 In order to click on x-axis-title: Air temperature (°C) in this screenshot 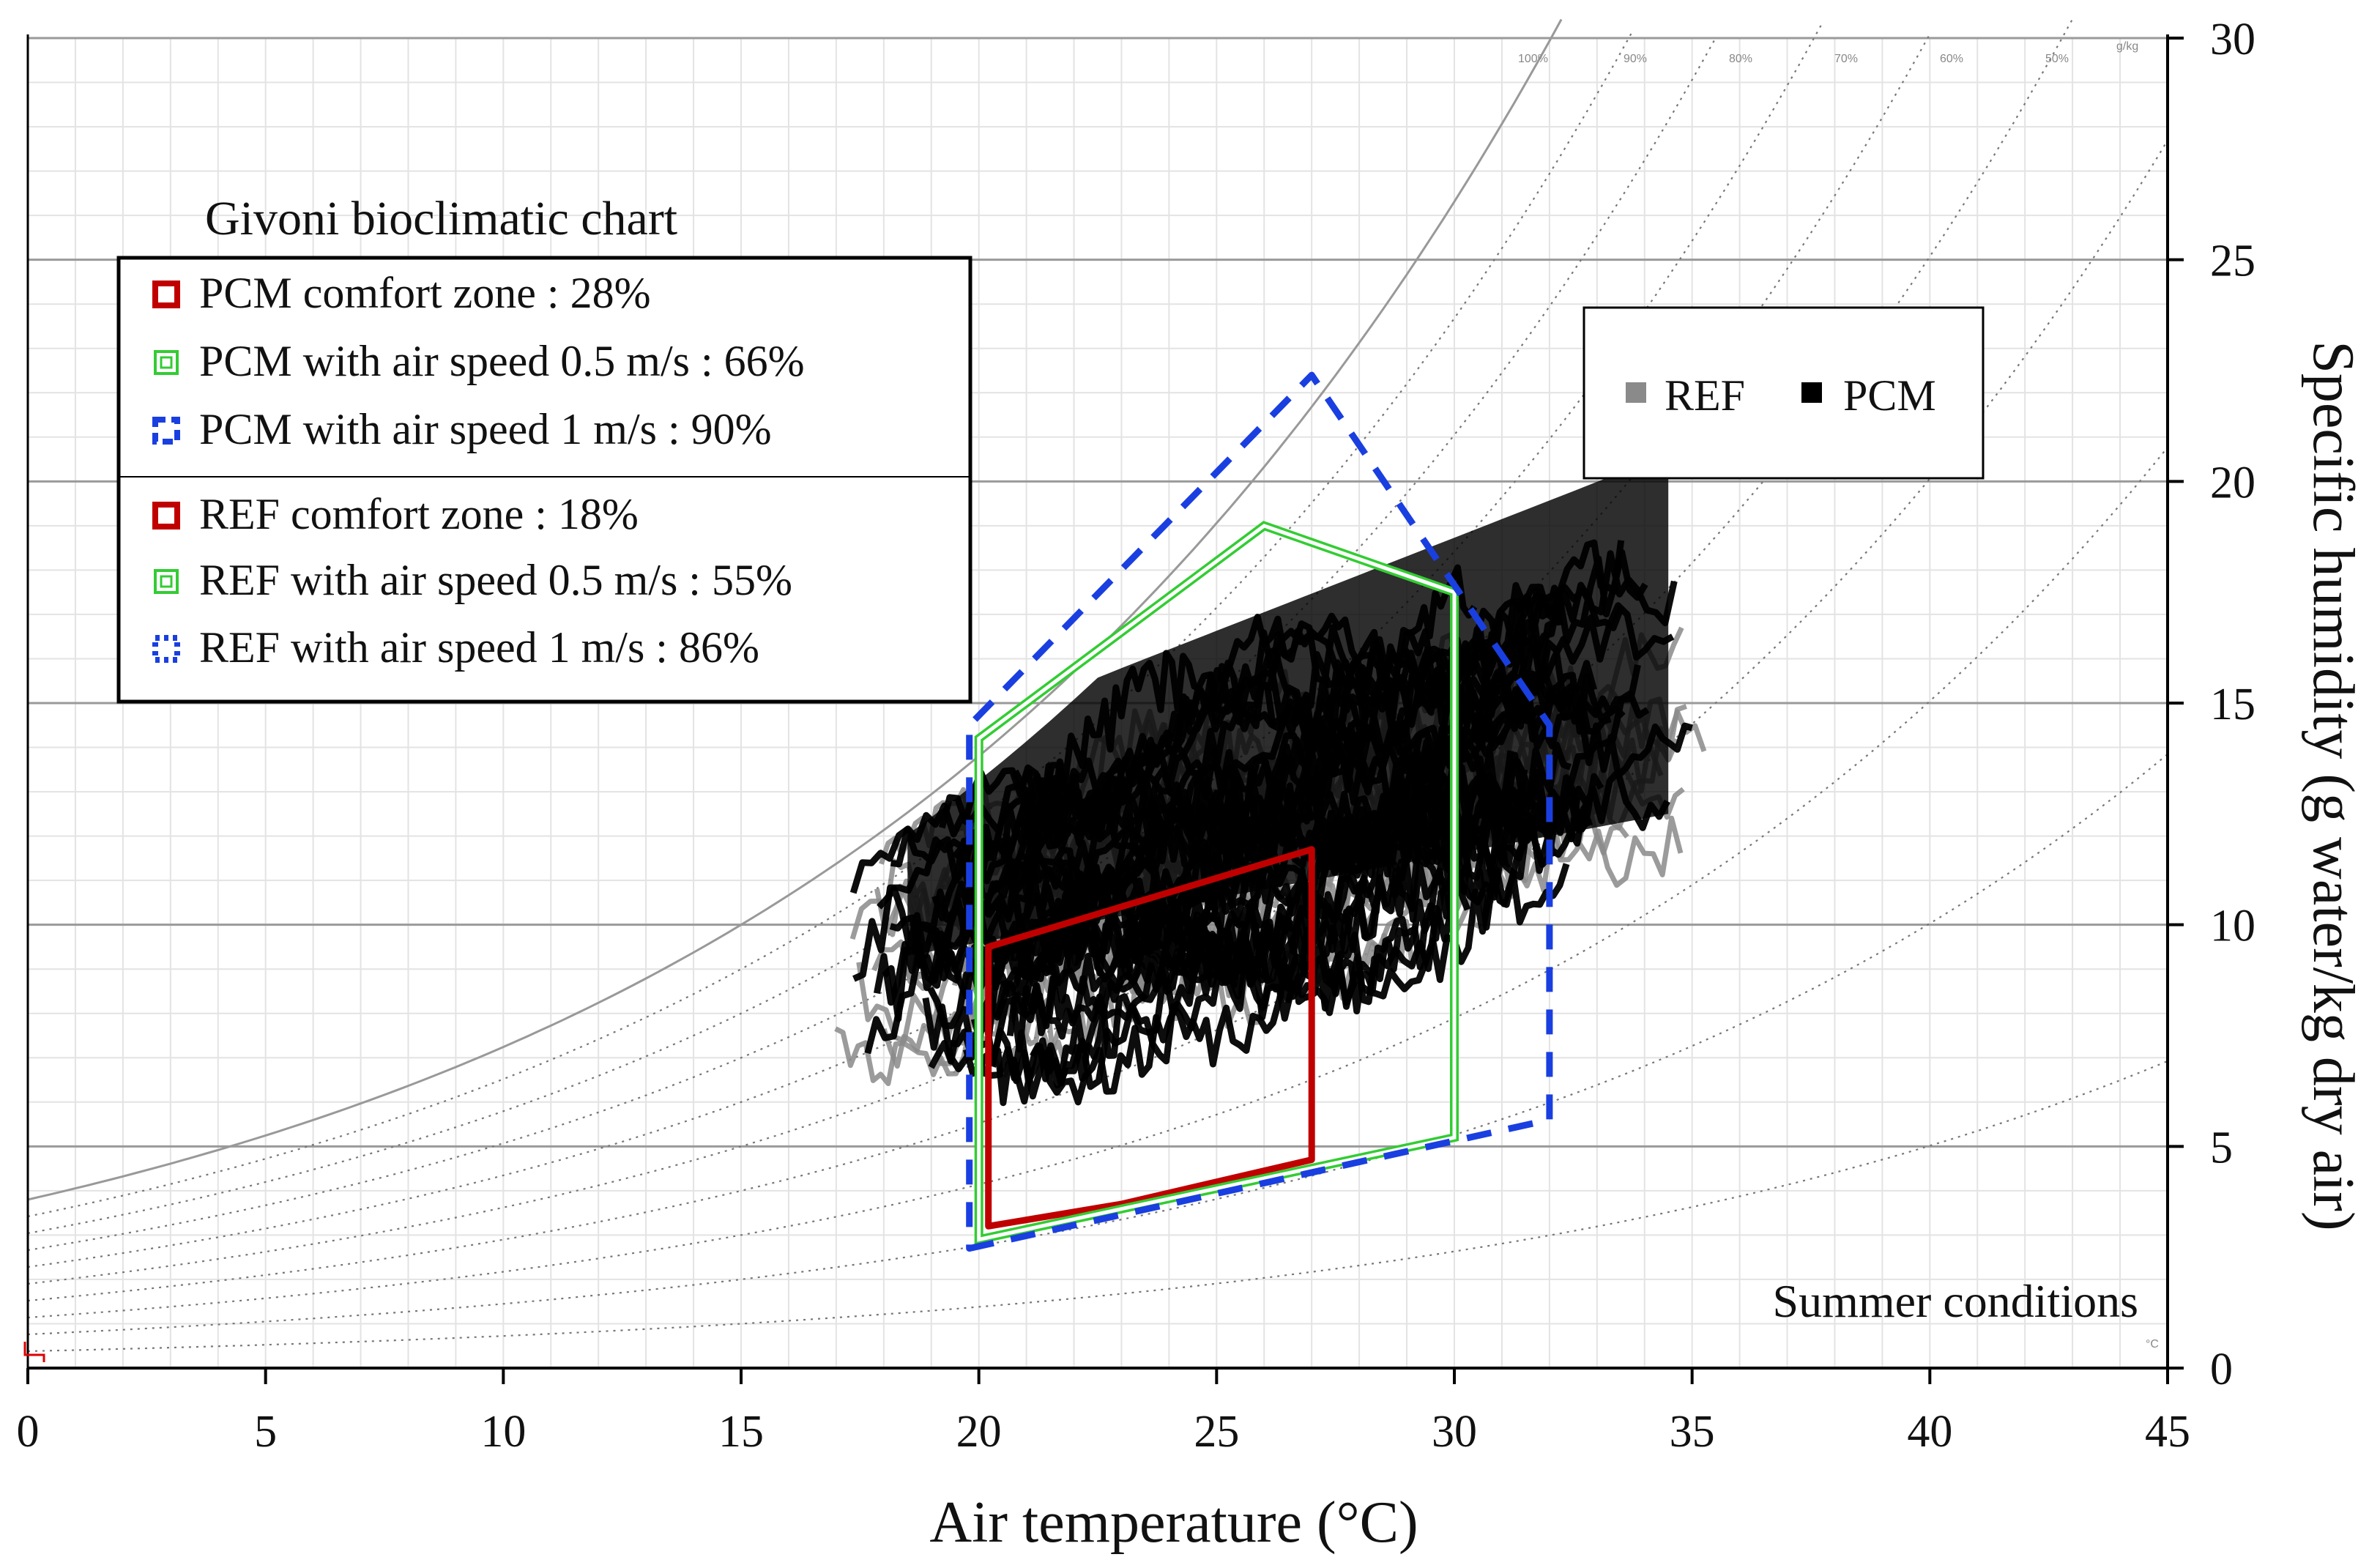, I will do `click(1174, 1522)`.